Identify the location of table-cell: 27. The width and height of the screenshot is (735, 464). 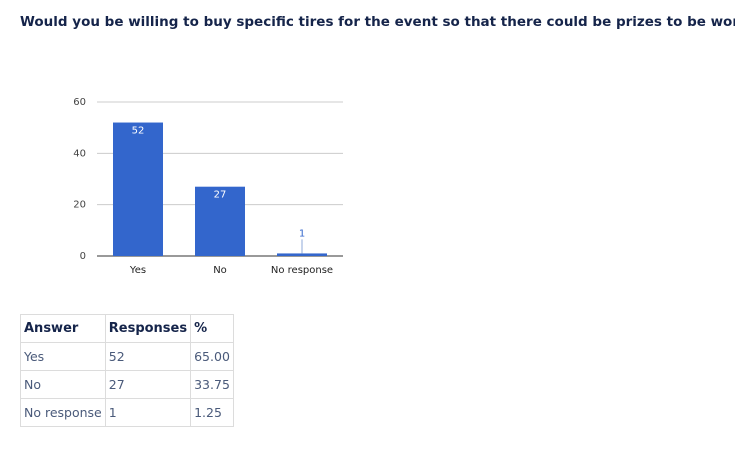
(148, 384).